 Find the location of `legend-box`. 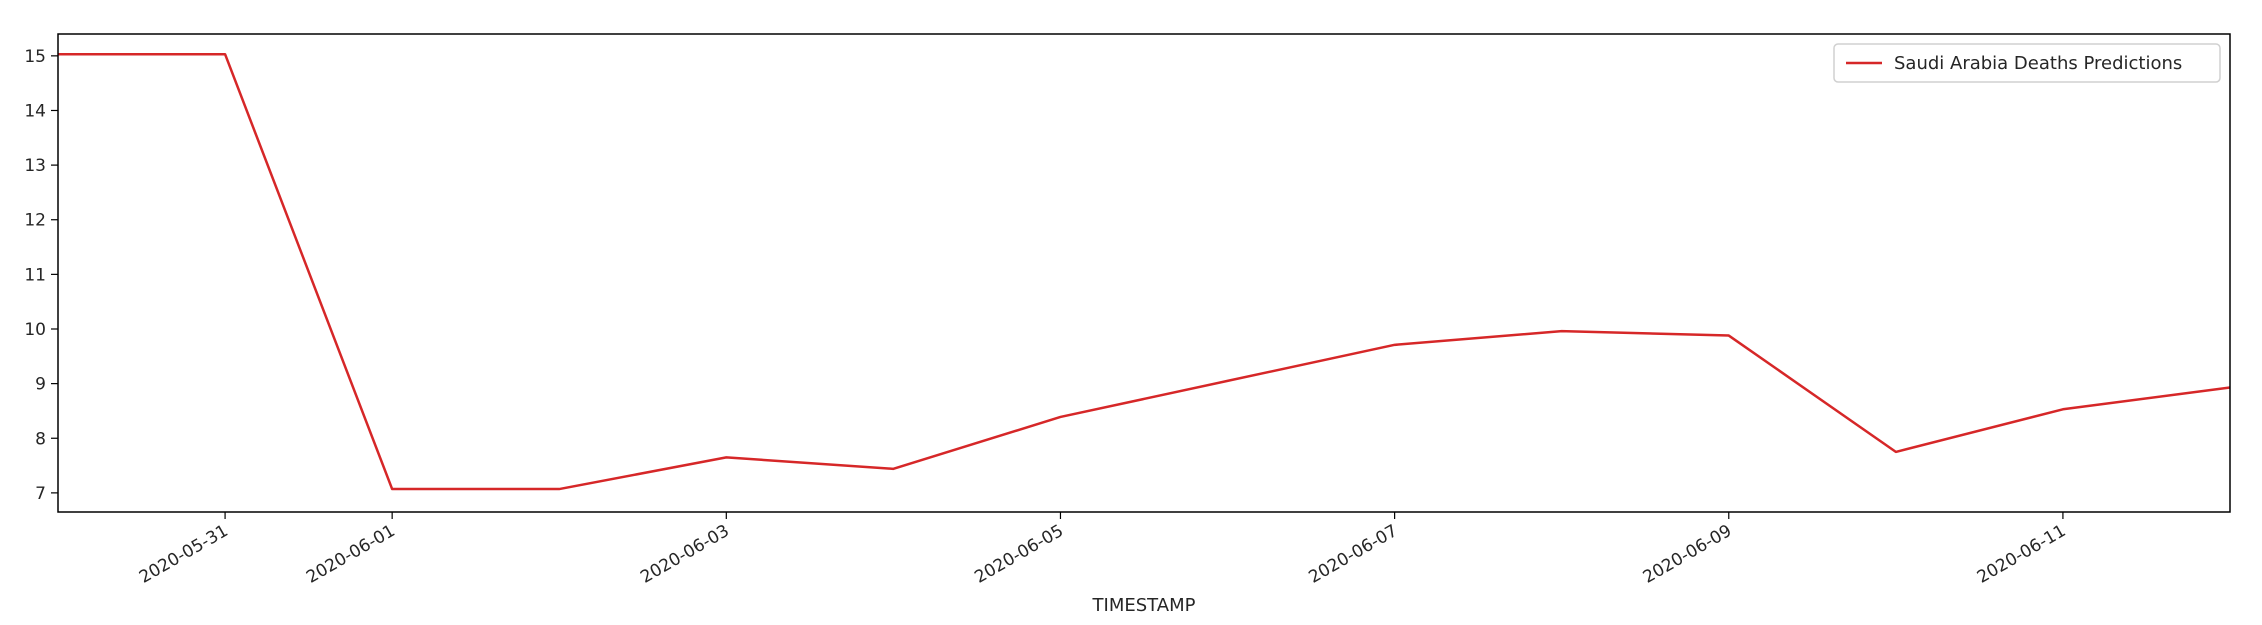

legend-box is located at coordinates (2027, 63).